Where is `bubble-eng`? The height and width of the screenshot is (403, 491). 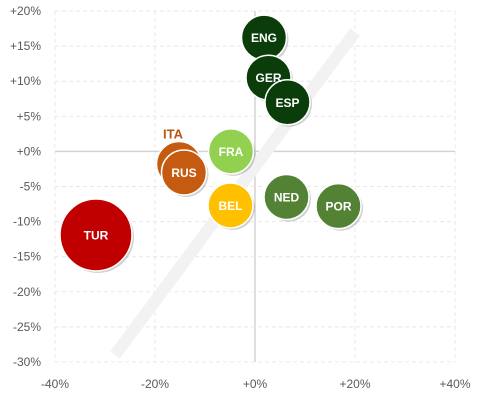
bubble-eng is located at coordinates (264, 38).